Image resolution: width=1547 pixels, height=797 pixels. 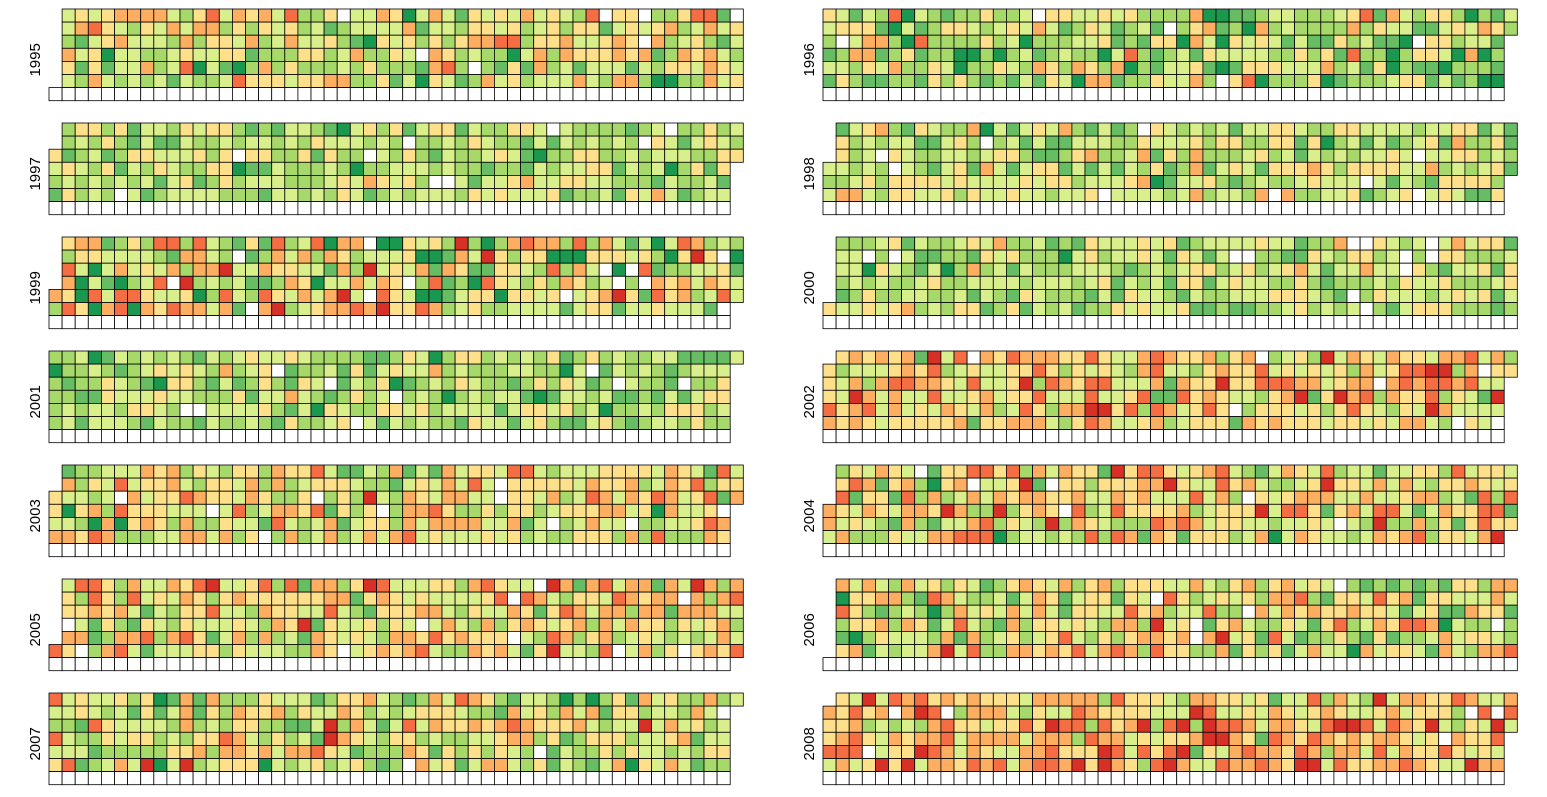 I want to click on year-panel-2007: 2007, so click(x=385, y=739).